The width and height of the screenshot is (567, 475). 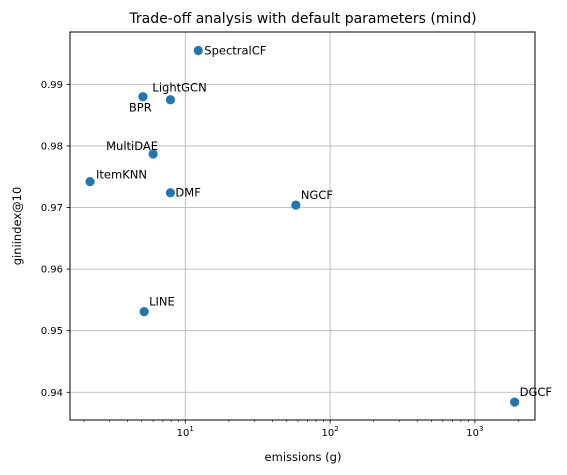 I want to click on point-label: BPR, so click(x=140, y=108).